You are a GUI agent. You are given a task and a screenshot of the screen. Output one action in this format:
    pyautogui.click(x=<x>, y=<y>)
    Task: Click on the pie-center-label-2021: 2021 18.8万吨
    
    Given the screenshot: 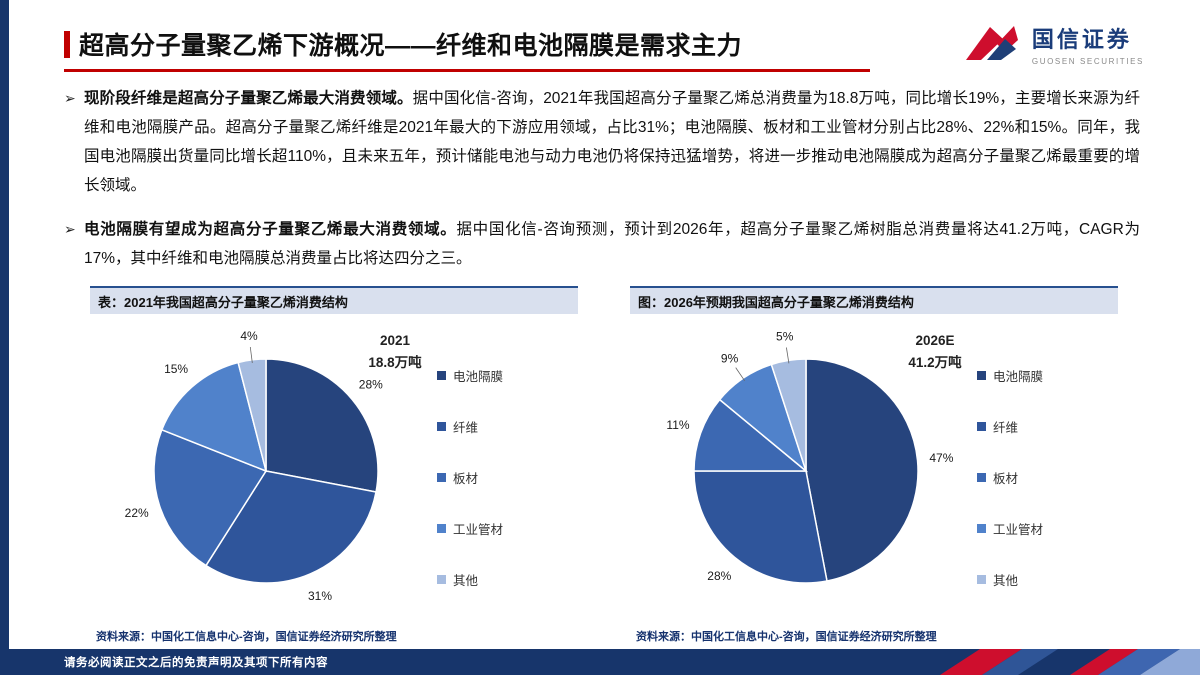 What is the action you would take?
    pyautogui.click(x=395, y=352)
    